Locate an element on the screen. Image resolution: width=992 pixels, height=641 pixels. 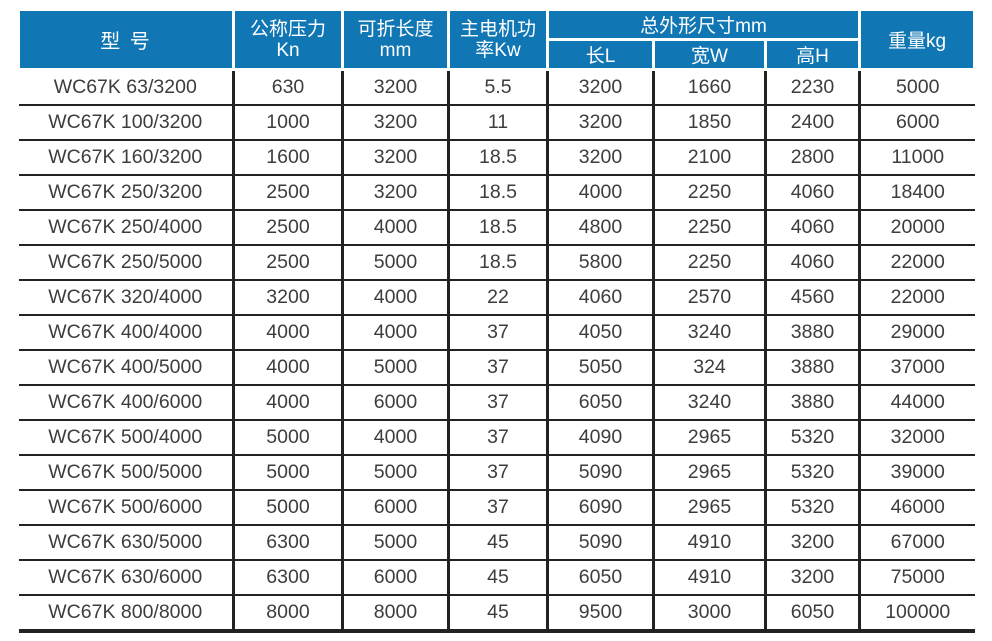
cell-weight-kg: 6000 is located at coordinates (916, 122).